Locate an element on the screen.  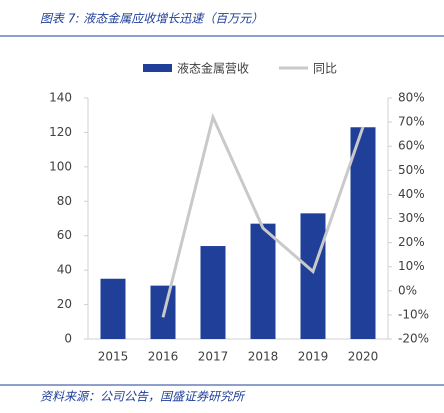
y2-tick-label: -10% is located at coordinates (413, 314).